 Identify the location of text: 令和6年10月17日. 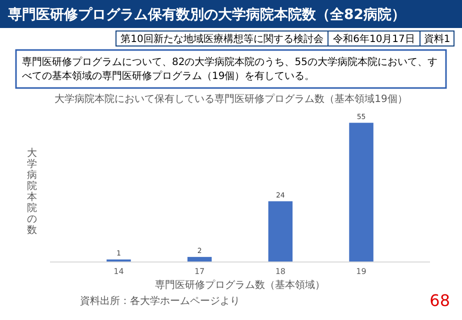
(374, 39).